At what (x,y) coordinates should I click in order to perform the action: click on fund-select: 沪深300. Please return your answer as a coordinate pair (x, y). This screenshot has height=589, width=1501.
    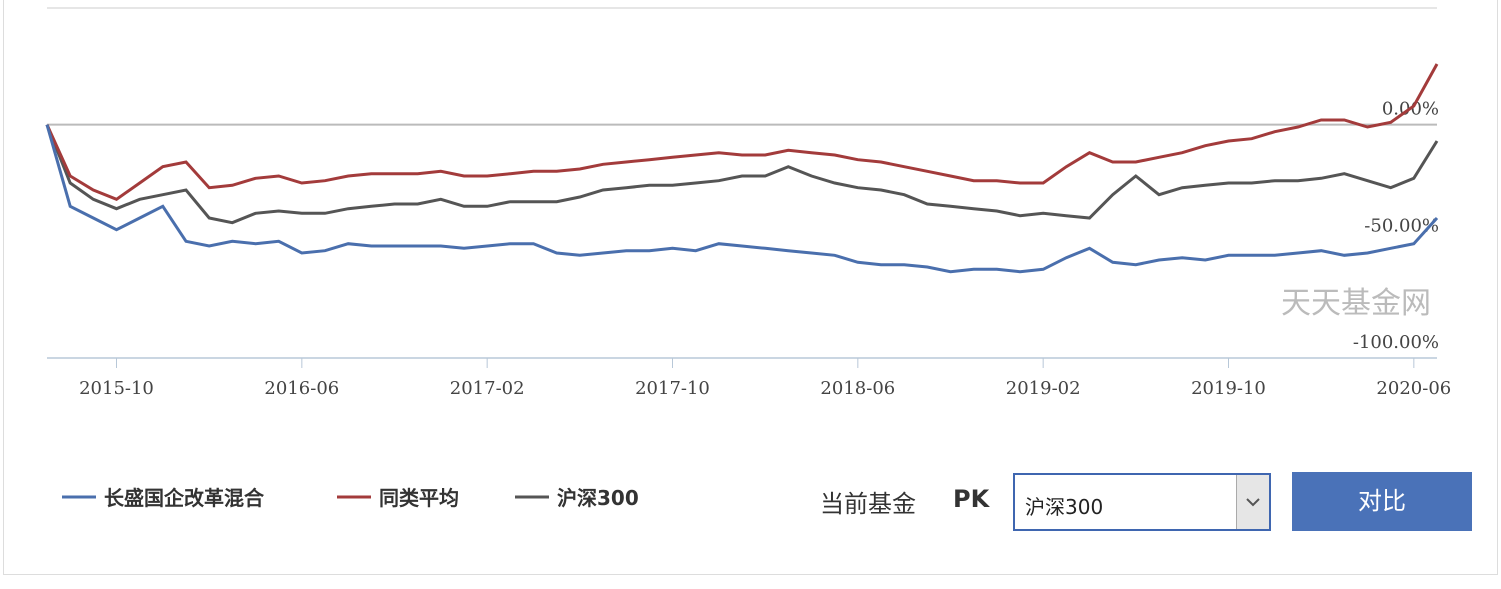
    Looking at the image, I should click on (1142, 502).